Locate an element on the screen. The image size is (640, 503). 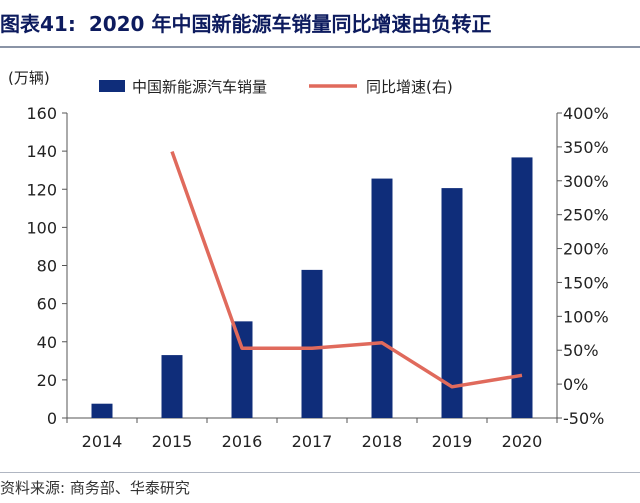
y-right-tick-label: 0% is located at coordinates (575, 384).